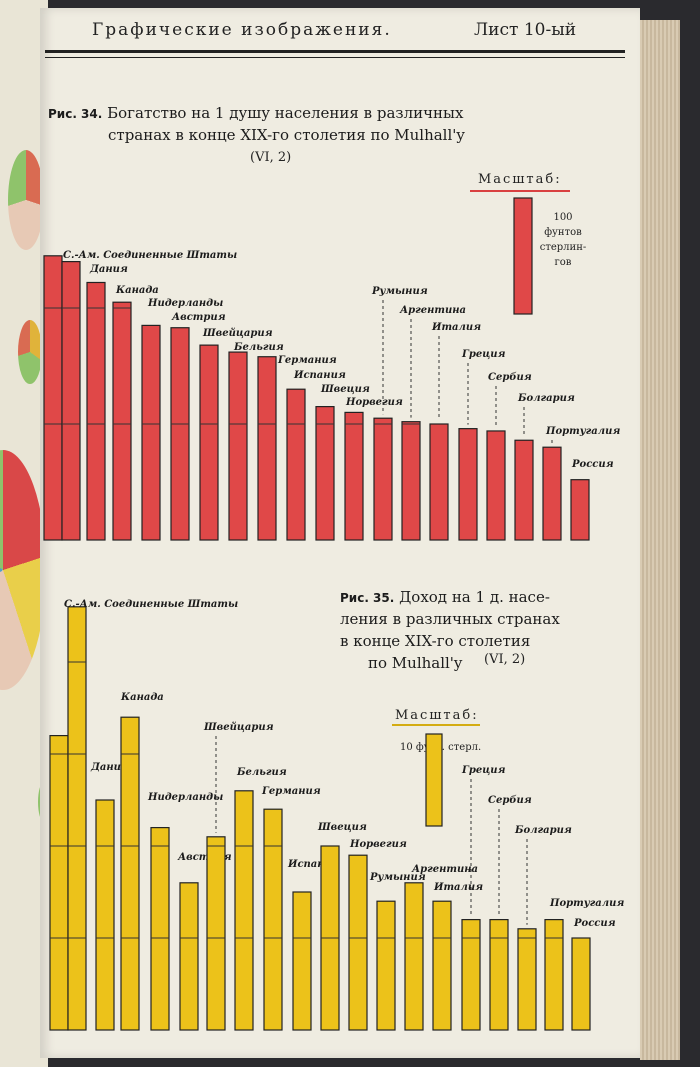 The width and height of the screenshot is (700, 1067). What do you see at coordinates (238, 727) in the screenshot?
I see `fig35-label-швейцария: Швейцария` at bounding box center [238, 727].